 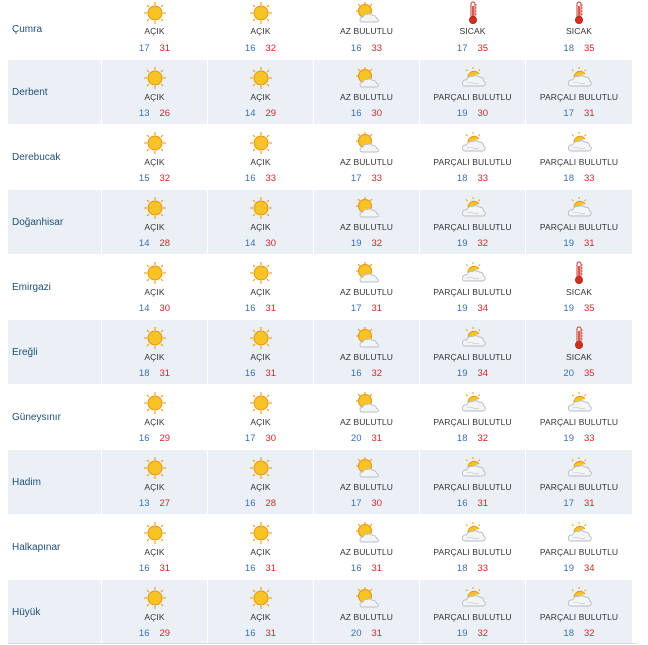 What do you see at coordinates (165, 243) in the screenshot?
I see `temp-max: 28` at bounding box center [165, 243].